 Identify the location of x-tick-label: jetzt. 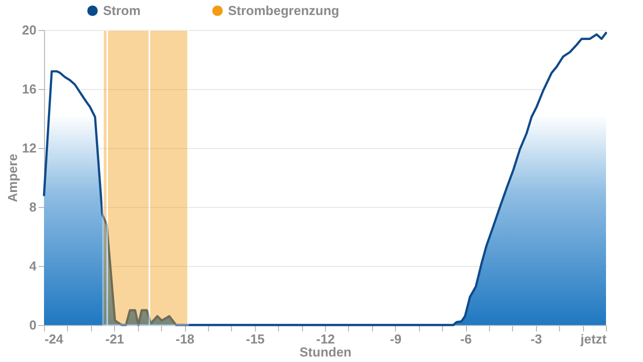
(594, 339).